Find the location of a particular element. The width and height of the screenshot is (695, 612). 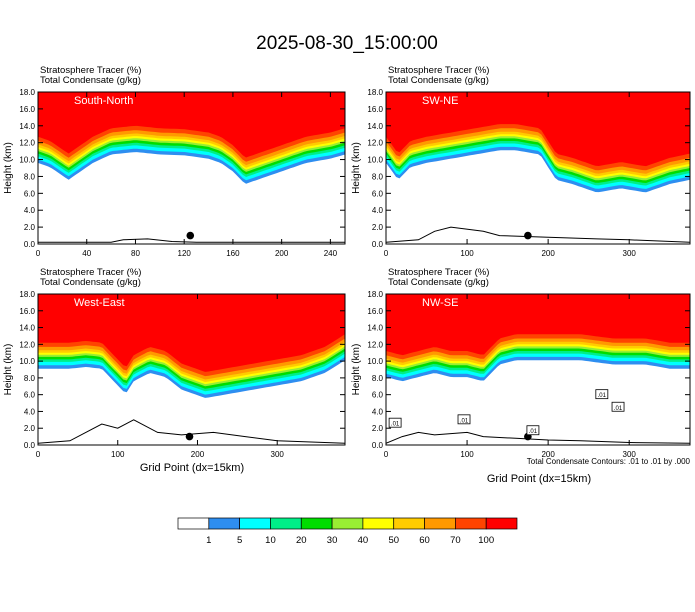

panel-label: NW-SE is located at coordinates (440, 303).